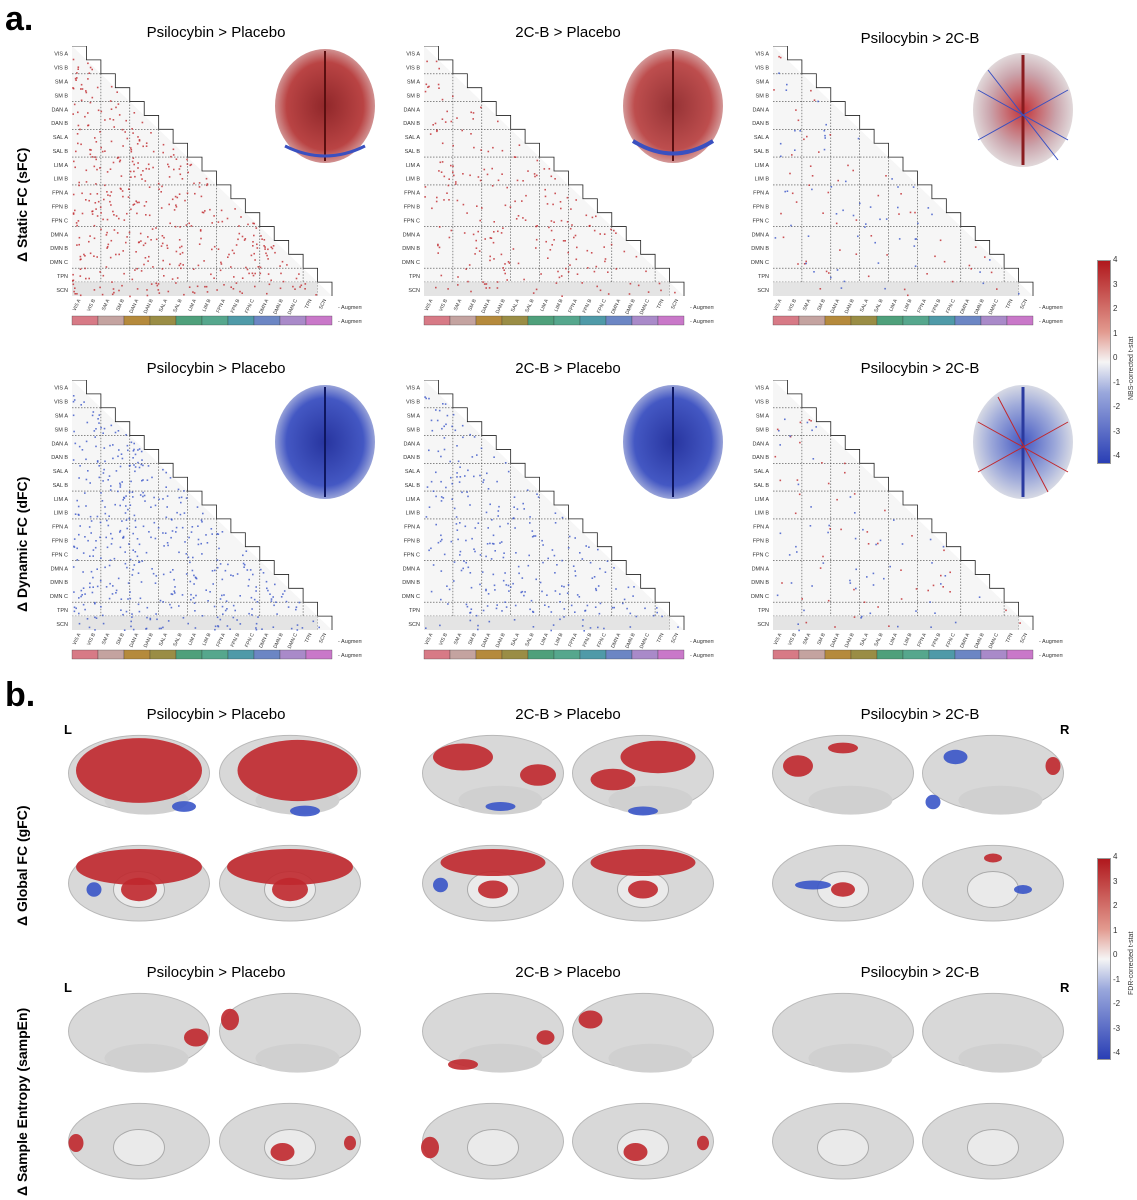  I want to click on matrix-col-label: SAL A, so click(164, 306).